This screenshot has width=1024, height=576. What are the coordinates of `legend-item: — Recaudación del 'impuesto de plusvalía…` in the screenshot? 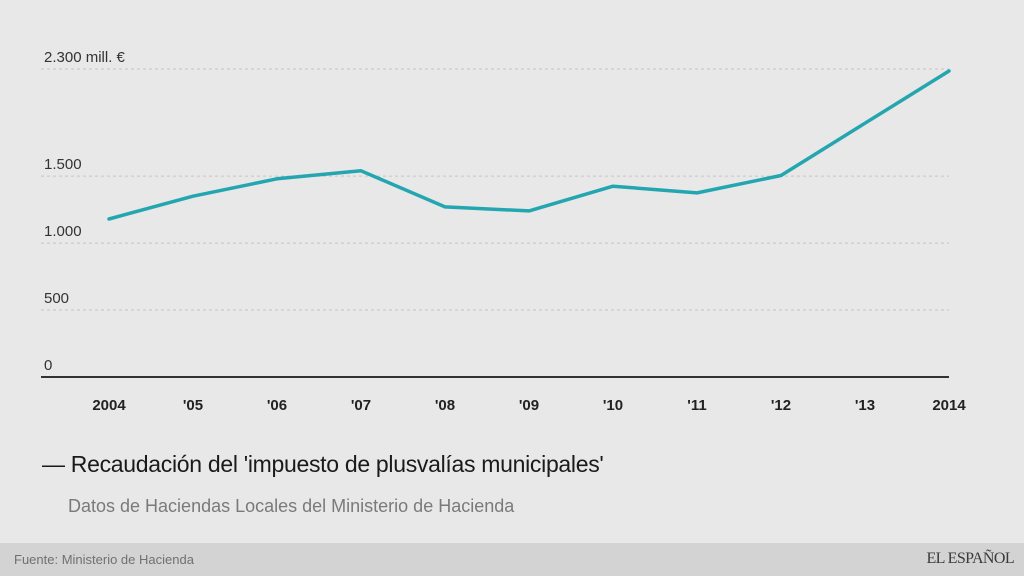 It's located at (323, 464).